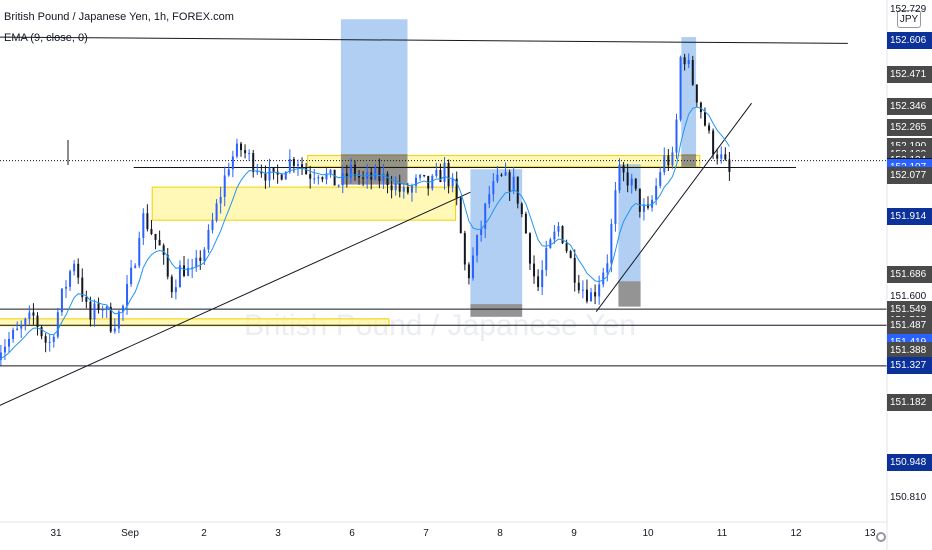 This screenshot has height=550, width=932. What do you see at coordinates (909, 462) in the screenshot?
I see `price-label: 150.948` at bounding box center [909, 462].